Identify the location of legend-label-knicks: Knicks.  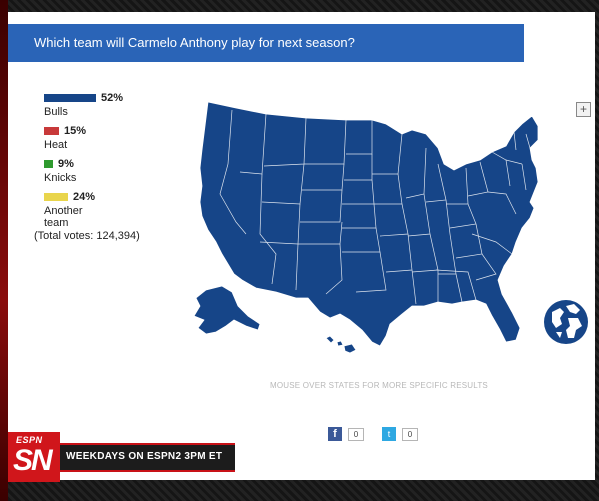
(60, 178).